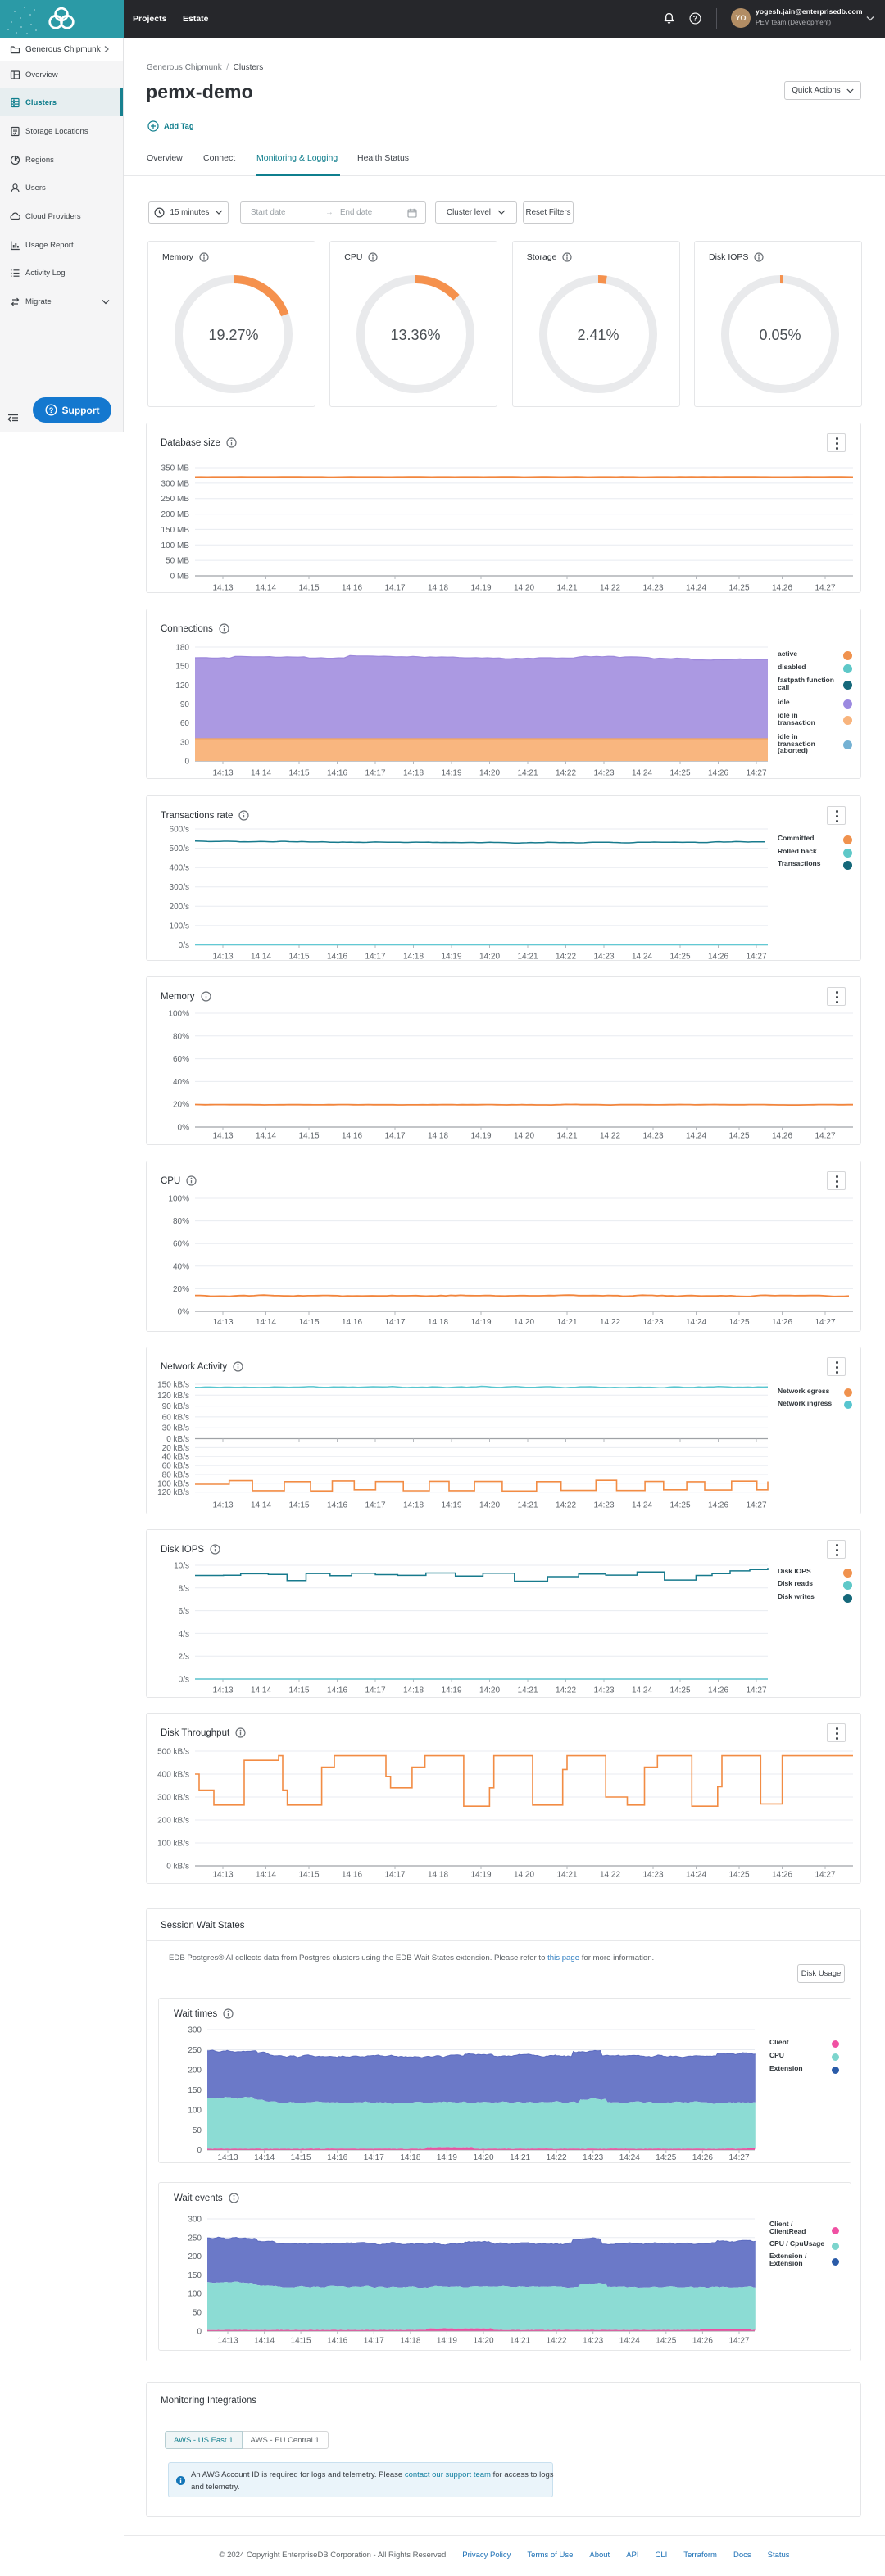  What do you see at coordinates (195, 2090) in the screenshot?
I see `svg-text: 150` at bounding box center [195, 2090].